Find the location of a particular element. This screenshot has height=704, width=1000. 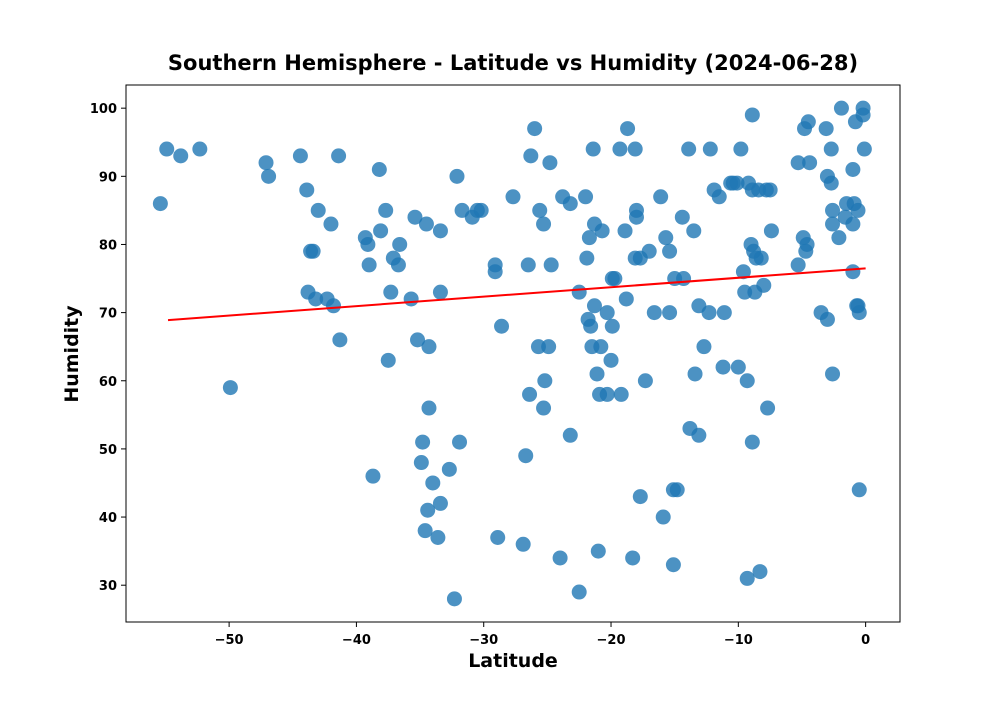

y-tick-label: 100 is located at coordinates (103, 109).